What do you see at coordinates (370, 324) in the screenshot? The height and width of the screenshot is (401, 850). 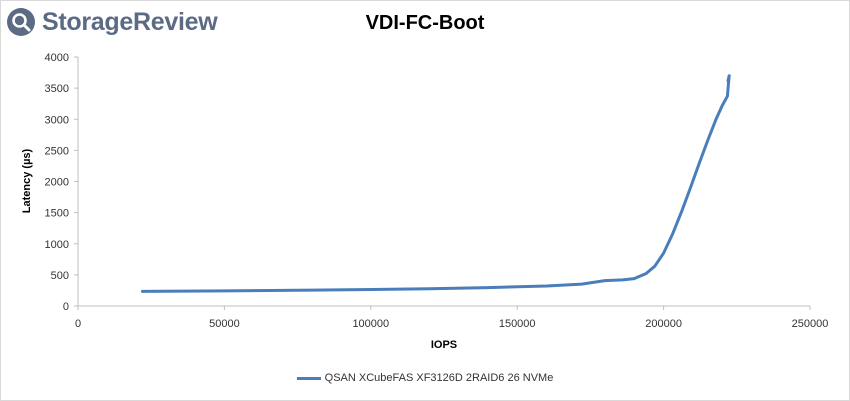 I see `x-tick-label: 100000` at bounding box center [370, 324].